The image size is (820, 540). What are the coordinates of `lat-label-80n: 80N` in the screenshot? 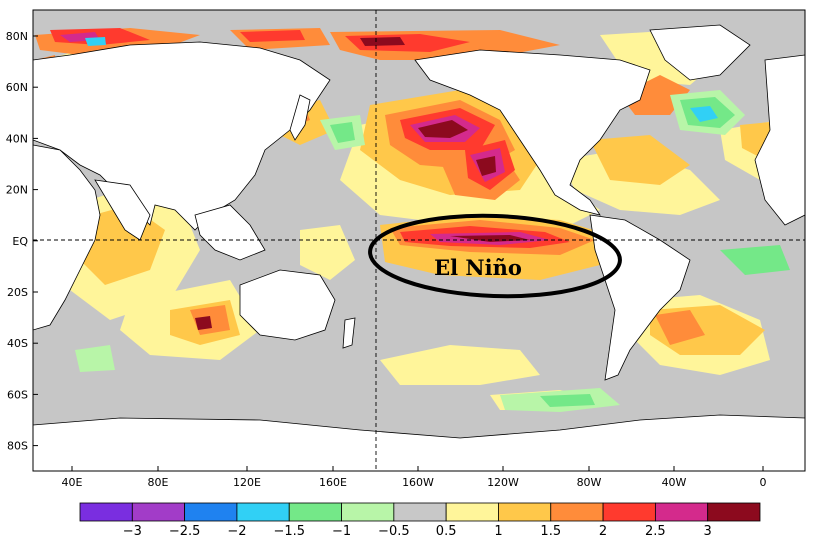 It's located at (17, 36).